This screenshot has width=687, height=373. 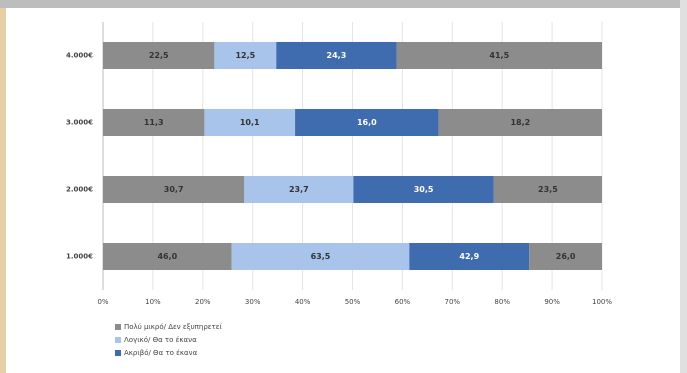 What do you see at coordinates (79, 123) in the screenshot?
I see `y-tick-label: 3.000€` at bounding box center [79, 123].